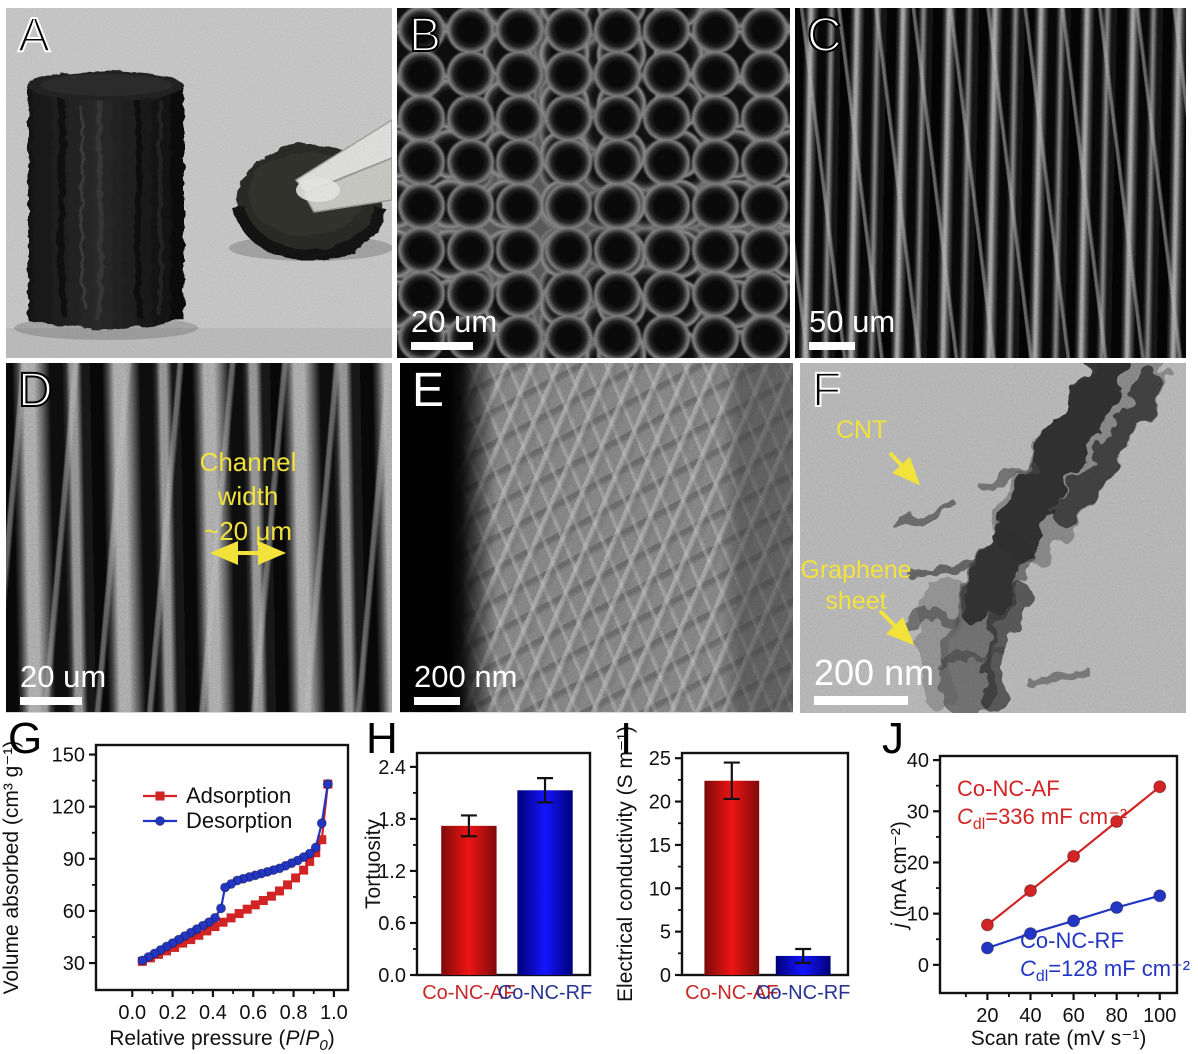  I want to click on channel-width-annotation: Channel width ~20 μm, so click(248, 496).